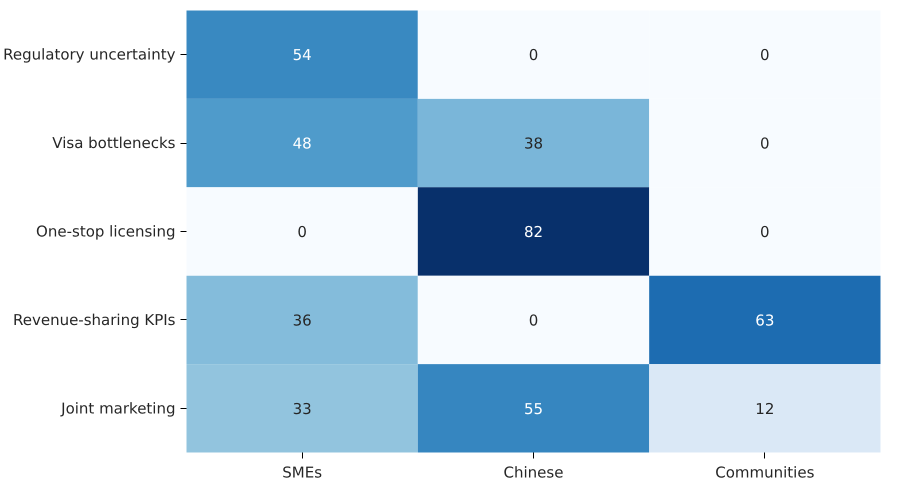  Describe the element at coordinates (302, 473) in the screenshot. I see `x-tick-label: SMEs` at that location.